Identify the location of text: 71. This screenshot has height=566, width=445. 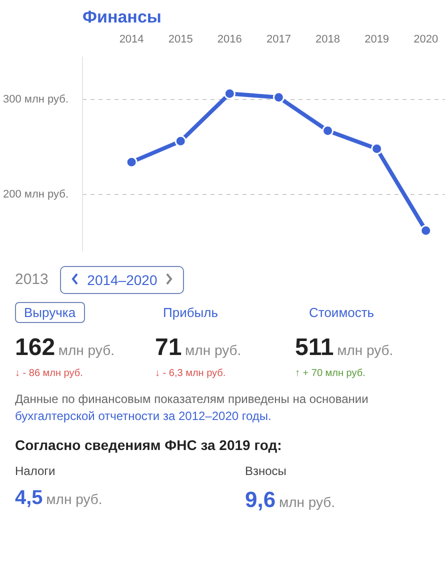
(168, 347).